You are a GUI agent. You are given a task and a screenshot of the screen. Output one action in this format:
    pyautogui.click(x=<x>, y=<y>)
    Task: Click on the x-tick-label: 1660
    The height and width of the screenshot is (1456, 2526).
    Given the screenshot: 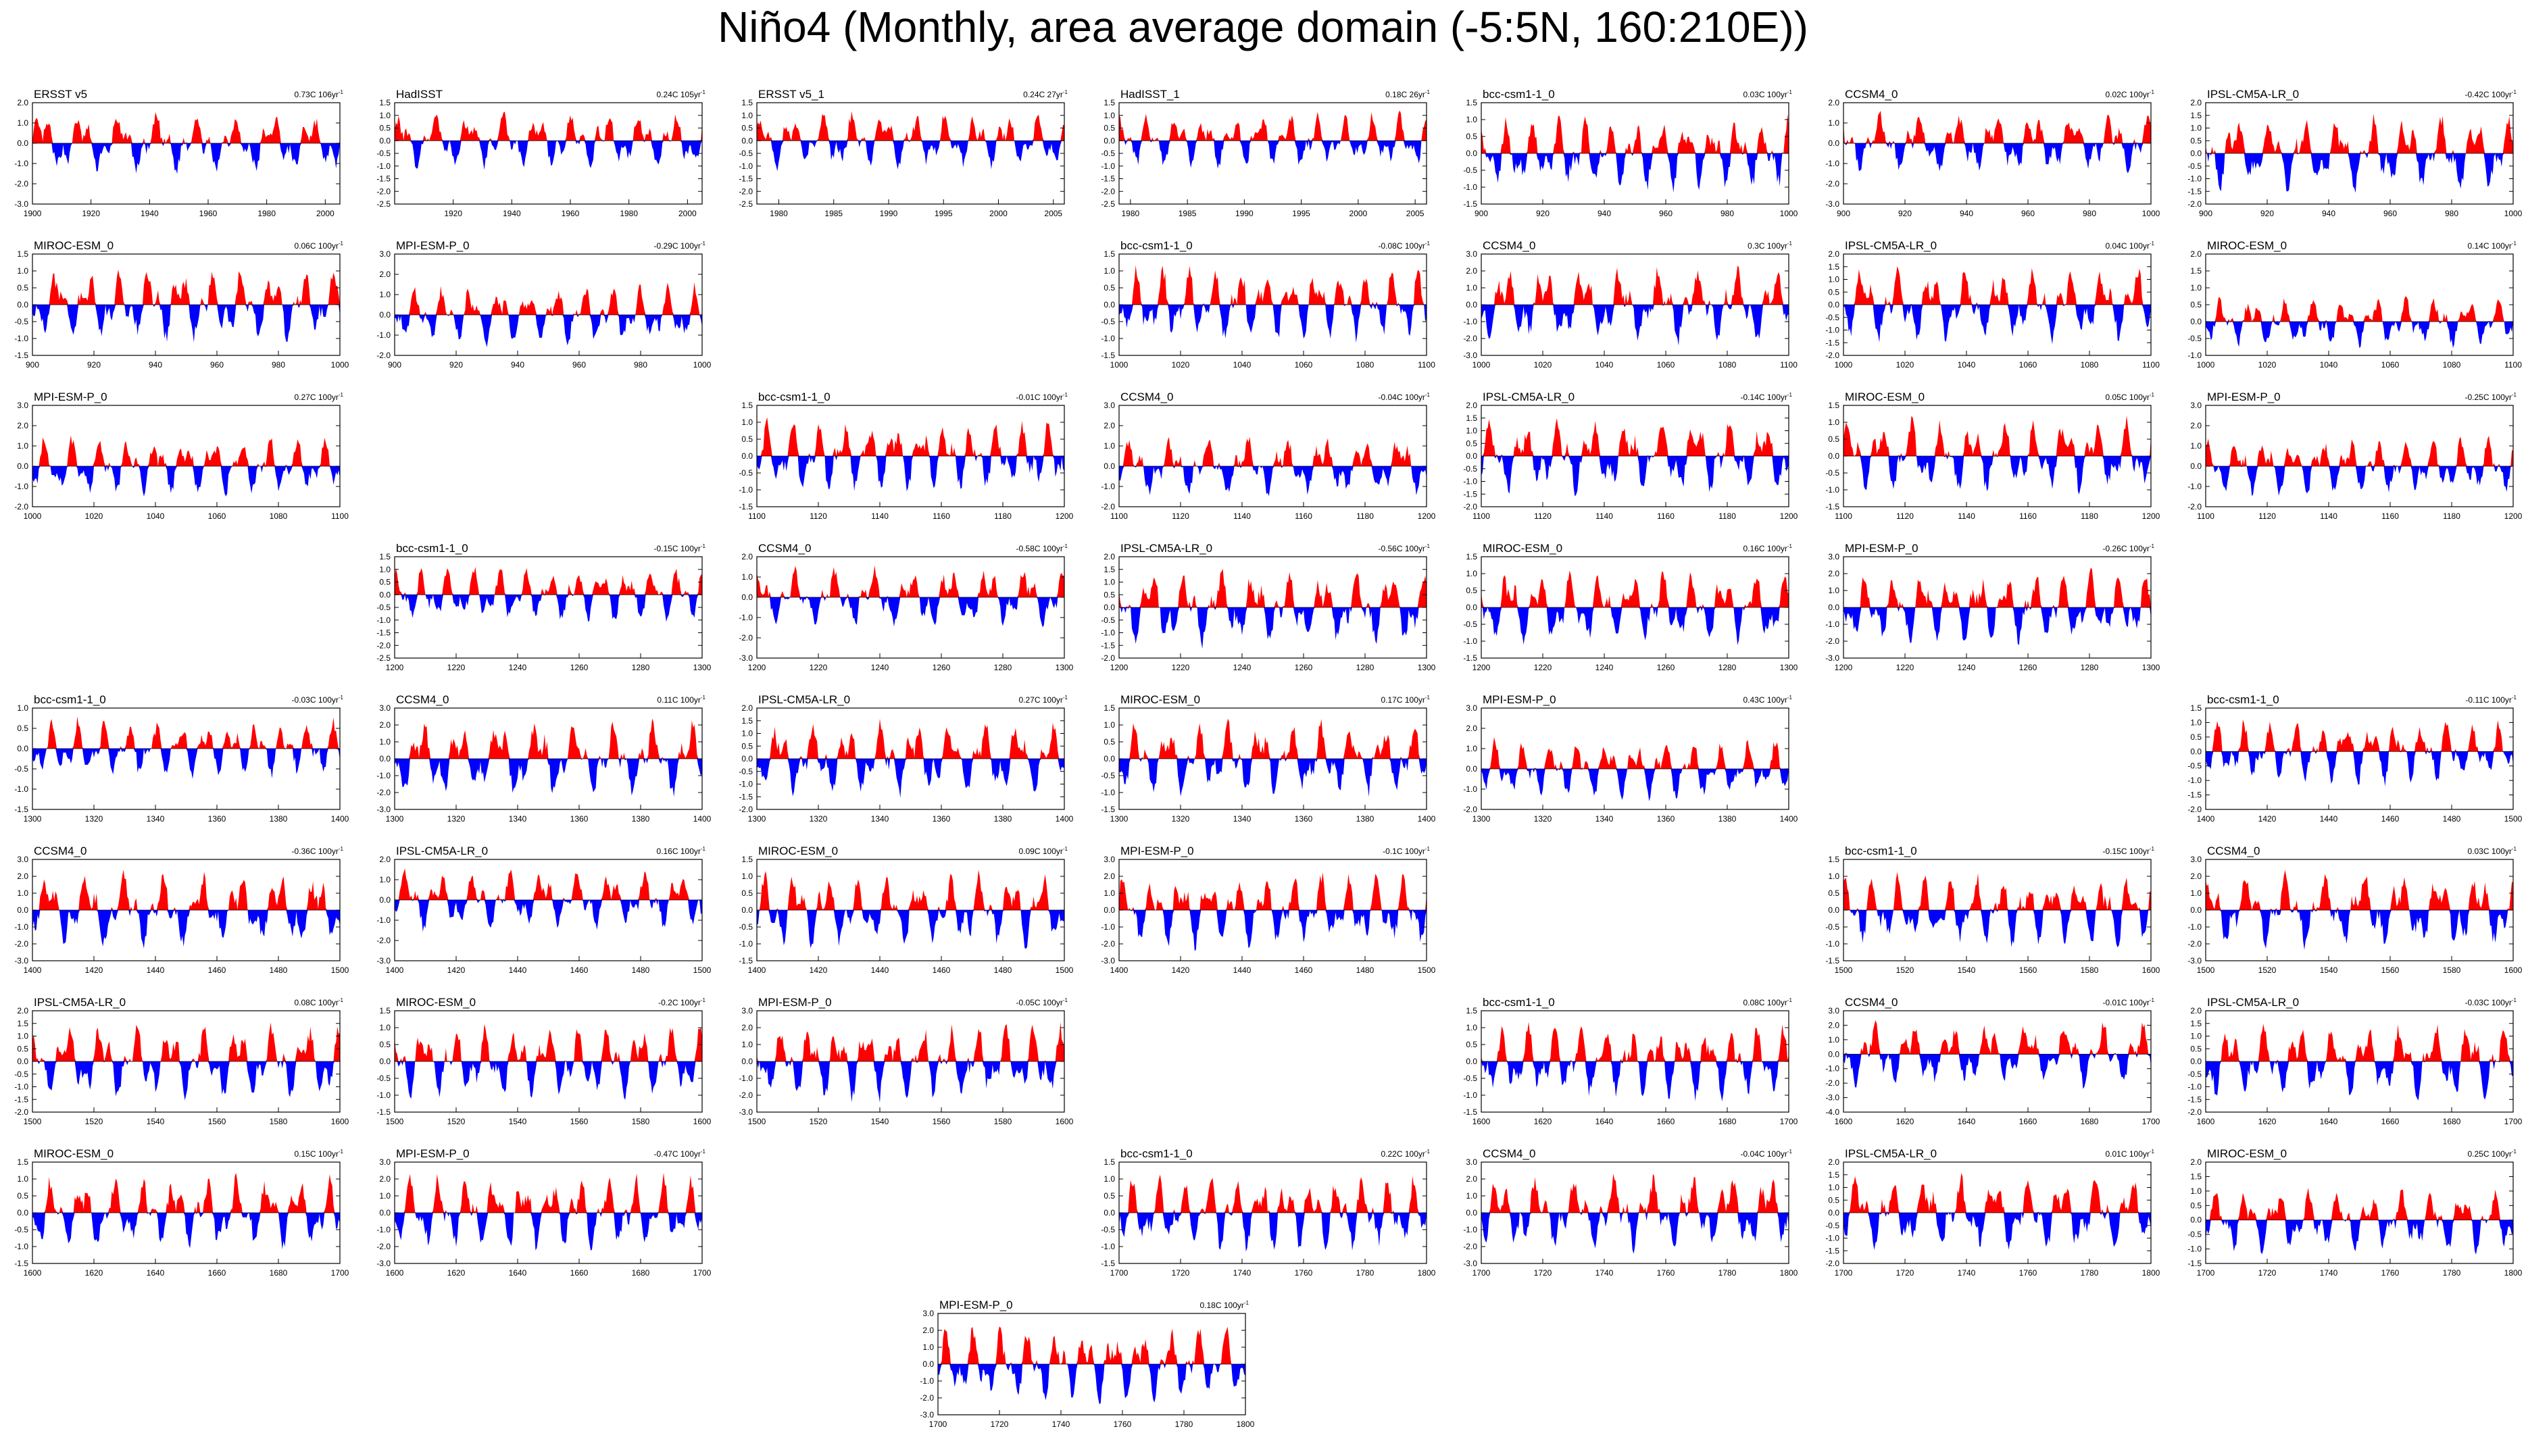 What is the action you would take?
    pyautogui.click(x=2028, y=1121)
    